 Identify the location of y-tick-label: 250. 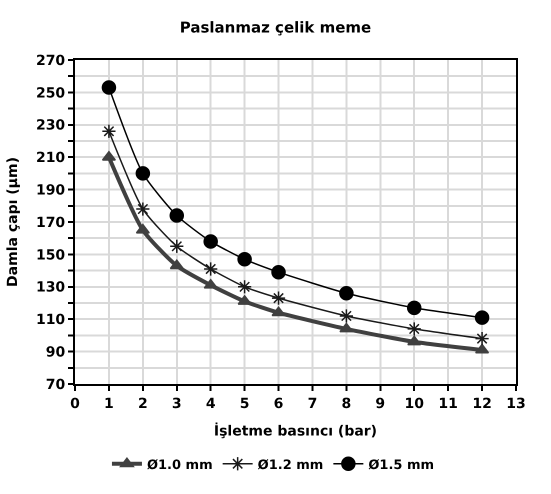
(51, 93).